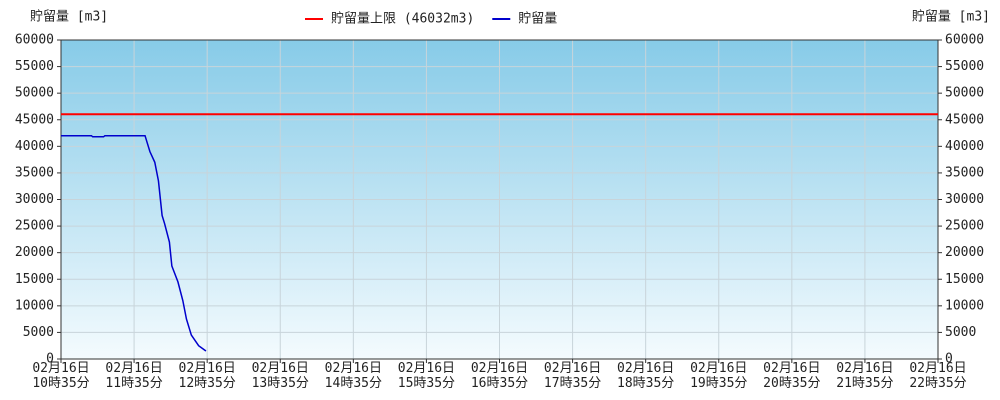 The width and height of the screenshot is (1000, 400). I want to click on y-tick-label: 10000, so click(34, 305).